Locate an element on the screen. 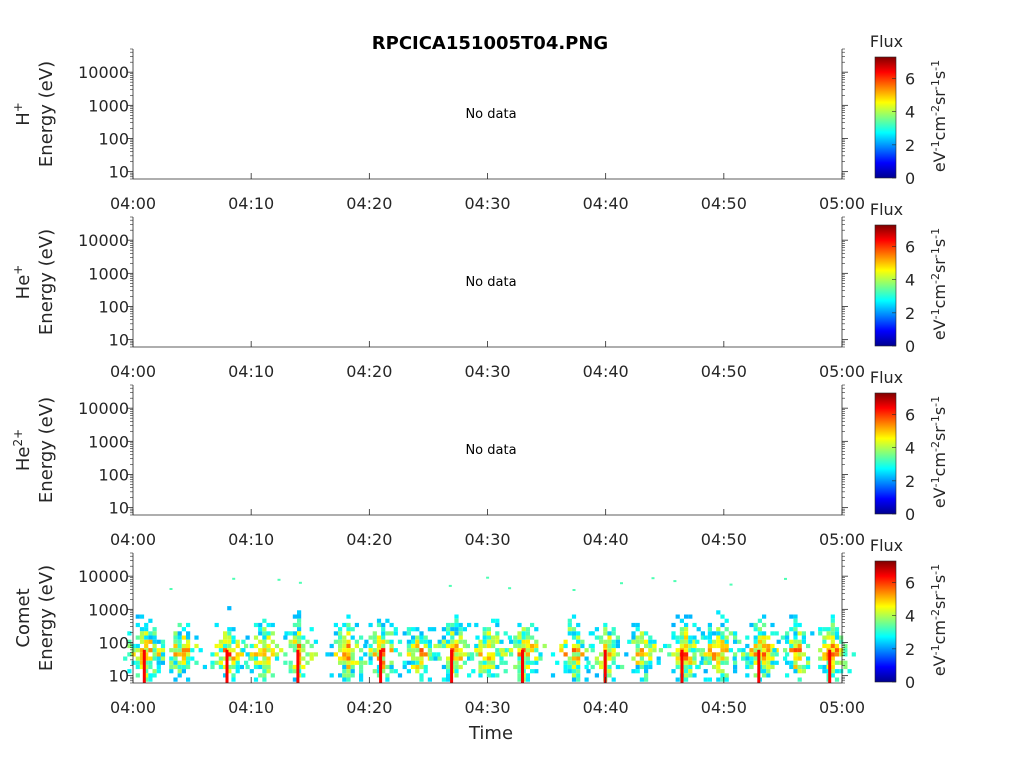  x-tick-label: 04:20 is located at coordinates (369, 371).